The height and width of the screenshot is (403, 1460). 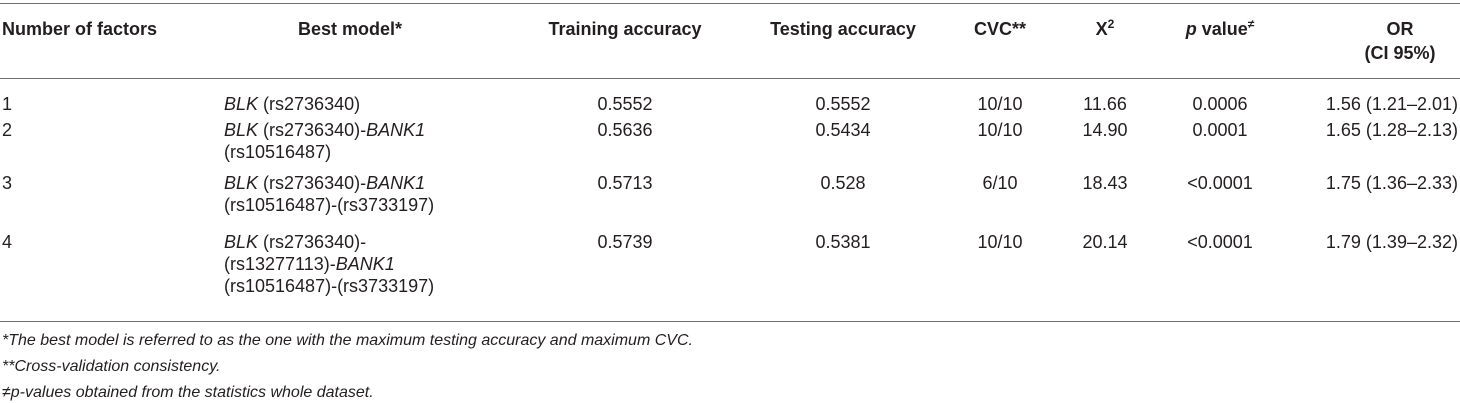 I want to click on table-bottom-rule, so click(x=730, y=321).